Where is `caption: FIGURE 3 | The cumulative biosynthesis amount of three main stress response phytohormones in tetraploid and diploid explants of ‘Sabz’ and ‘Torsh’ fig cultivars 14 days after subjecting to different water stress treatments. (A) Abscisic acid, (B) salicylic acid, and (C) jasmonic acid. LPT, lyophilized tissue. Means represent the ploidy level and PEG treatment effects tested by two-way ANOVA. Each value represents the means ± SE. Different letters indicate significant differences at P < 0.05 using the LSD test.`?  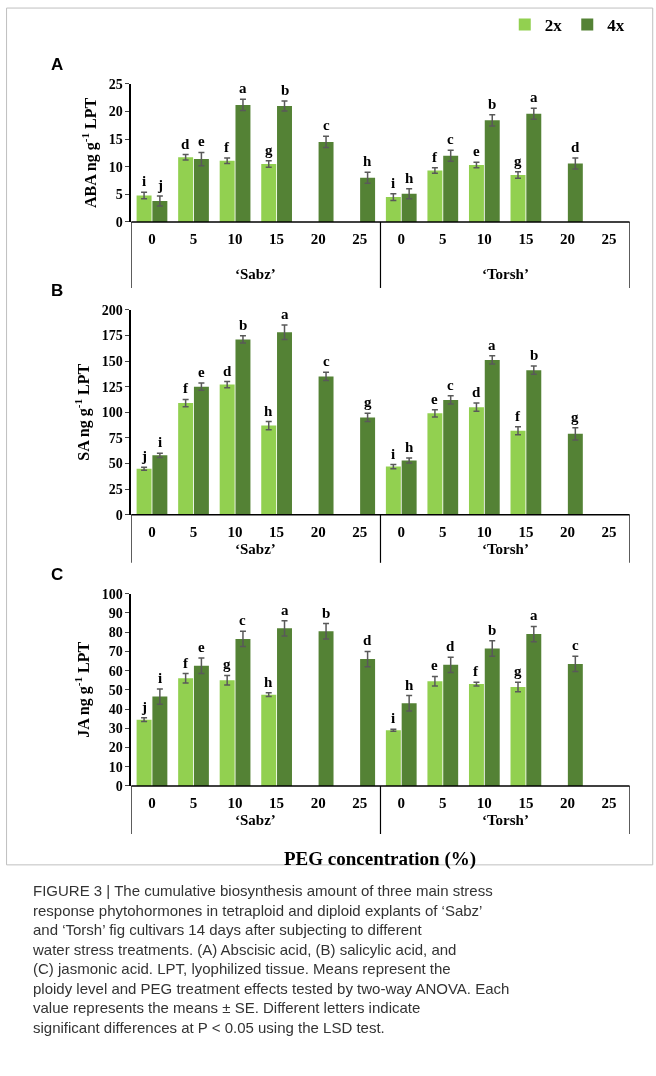
caption: FIGURE 3 | The cumulative biosynthesis amount of three main stress response phytohormones in tetraploid and diploid explants of ‘Sabz’ and ‘Torsh’ fig cultivars 14 days after subjecting to different water stress treatments. (A) Abscisic acid, (B) salicylic acid, and (C) jasmonic acid. LPT, lyophilized tissue. Means represent the ploidy level and PEG treatment effects tested by two-way ANOVA. Each value represents the means ± SE. Different letters indicate significant differences at P < 0.05 using the LSD test. is located at coordinates (271, 959).